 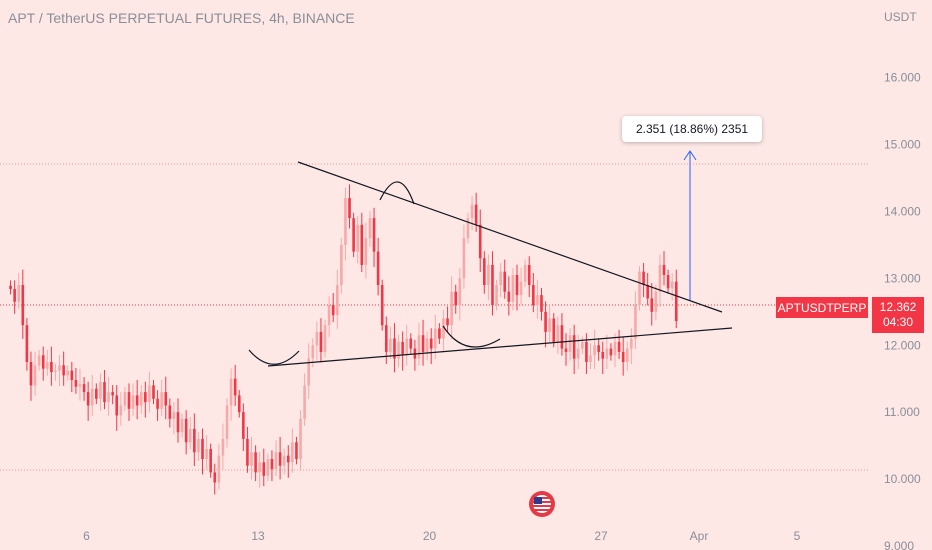 I want to click on measure-label: 2.351 (18.86%) 2351, so click(x=692, y=129).